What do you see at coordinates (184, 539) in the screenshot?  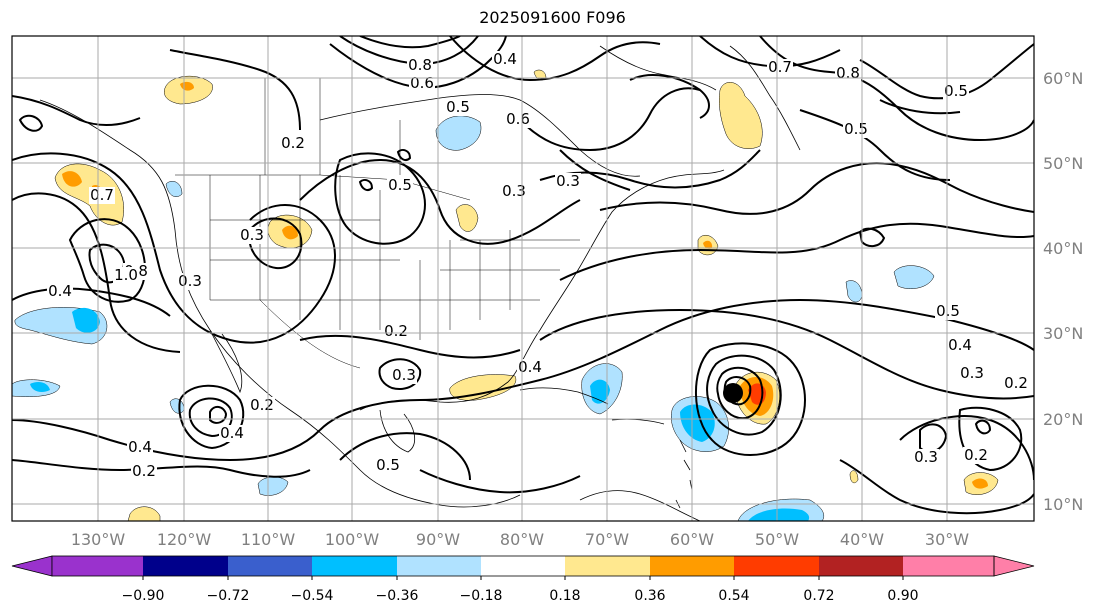 I see `longitude-label: 120°W` at bounding box center [184, 539].